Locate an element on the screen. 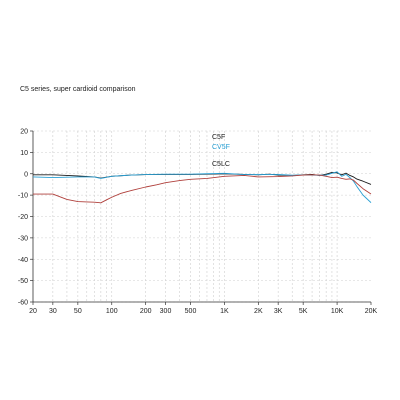  x-tick-label: 1K is located at coordinates (224, 311).